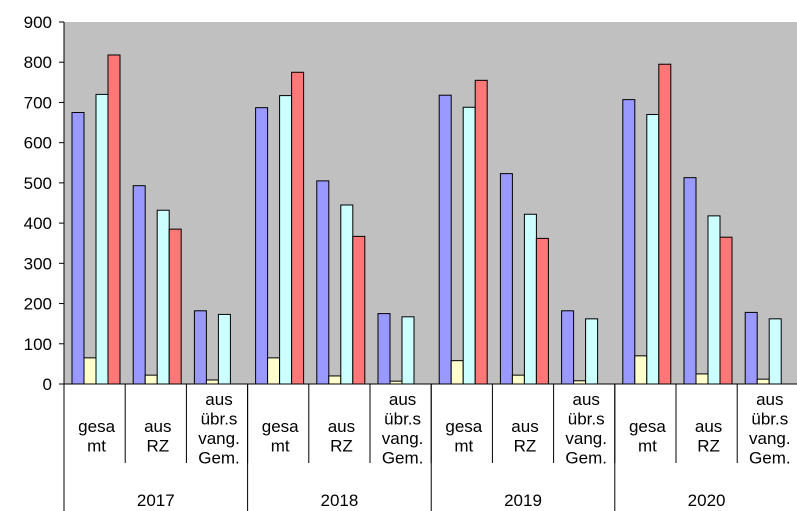 This screenshot has width=797, height=511. What do you see at coordinates (38, 223) in the screenshot?
I see `y-tick-label: 400` at bounding box center [38, 223].